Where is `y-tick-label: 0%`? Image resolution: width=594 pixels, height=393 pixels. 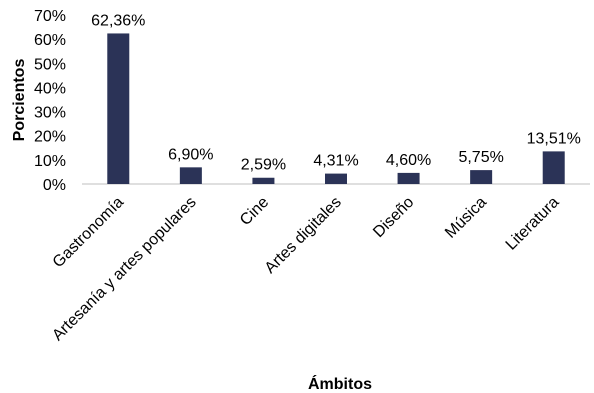
y-tick-label: 0% is located at coordinates (54, 185).